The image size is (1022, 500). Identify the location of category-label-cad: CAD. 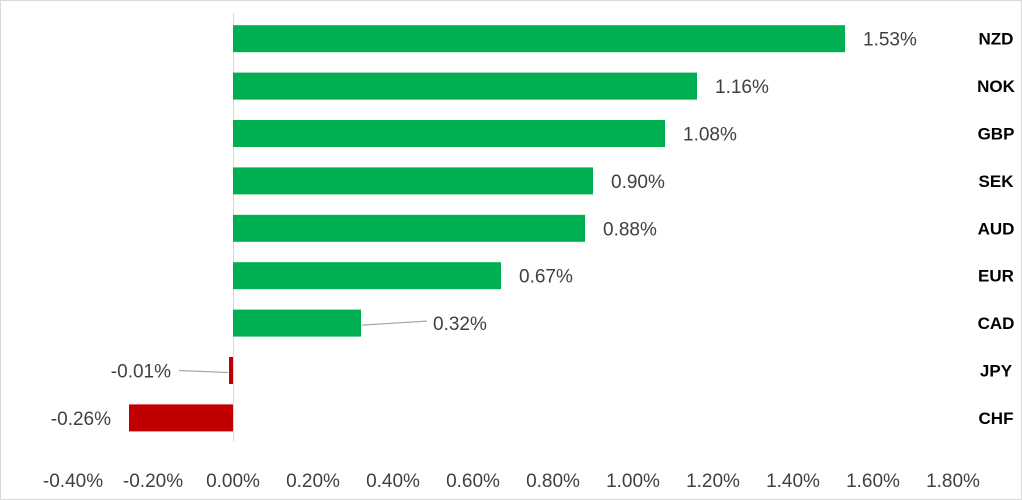
(996, 323).